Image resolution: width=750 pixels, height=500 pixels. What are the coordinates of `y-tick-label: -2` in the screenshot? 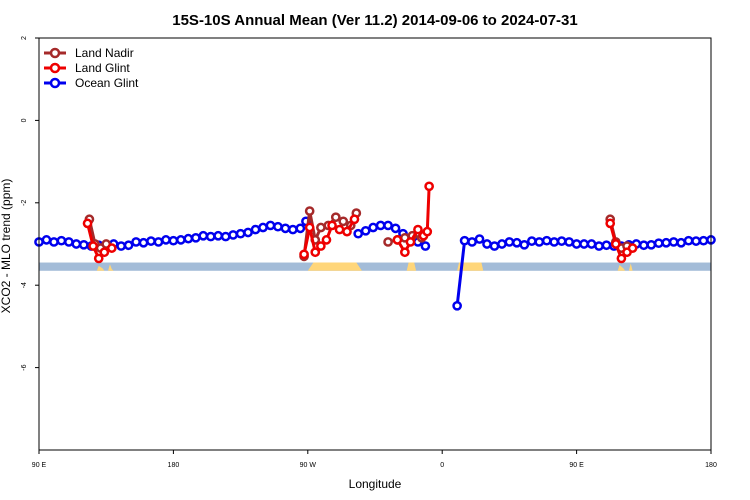 It's located at (24, 203).